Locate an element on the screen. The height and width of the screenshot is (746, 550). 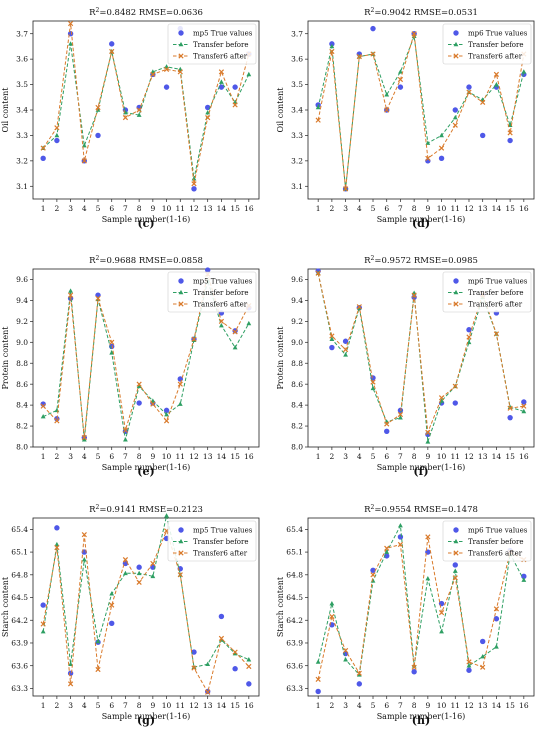
y-tick-label: 8.6 is located at coordinates (297, 384).